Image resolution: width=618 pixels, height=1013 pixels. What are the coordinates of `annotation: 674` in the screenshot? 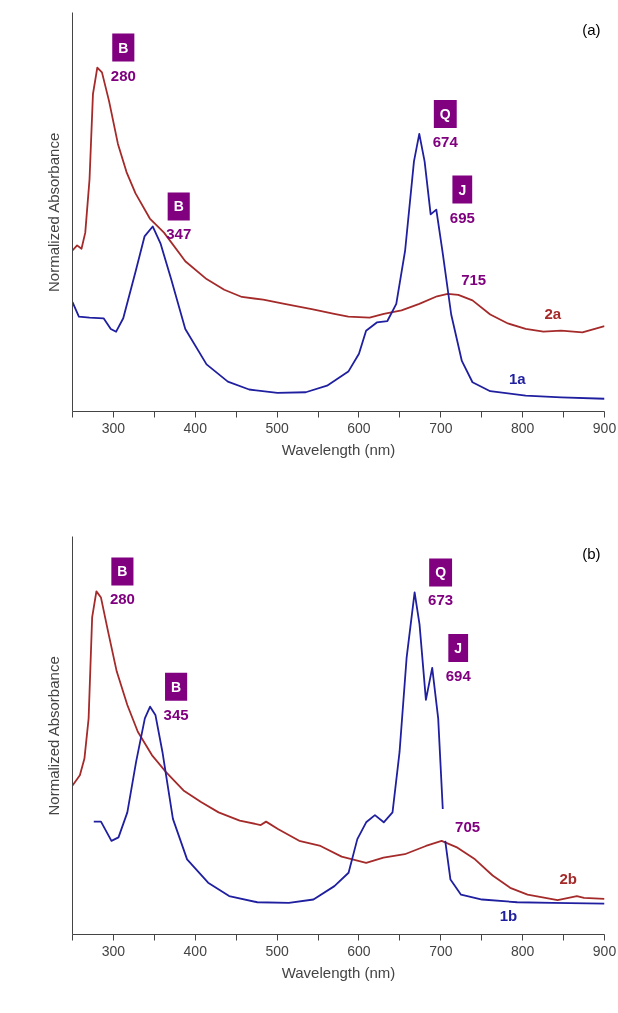 It's located at (445, 141).